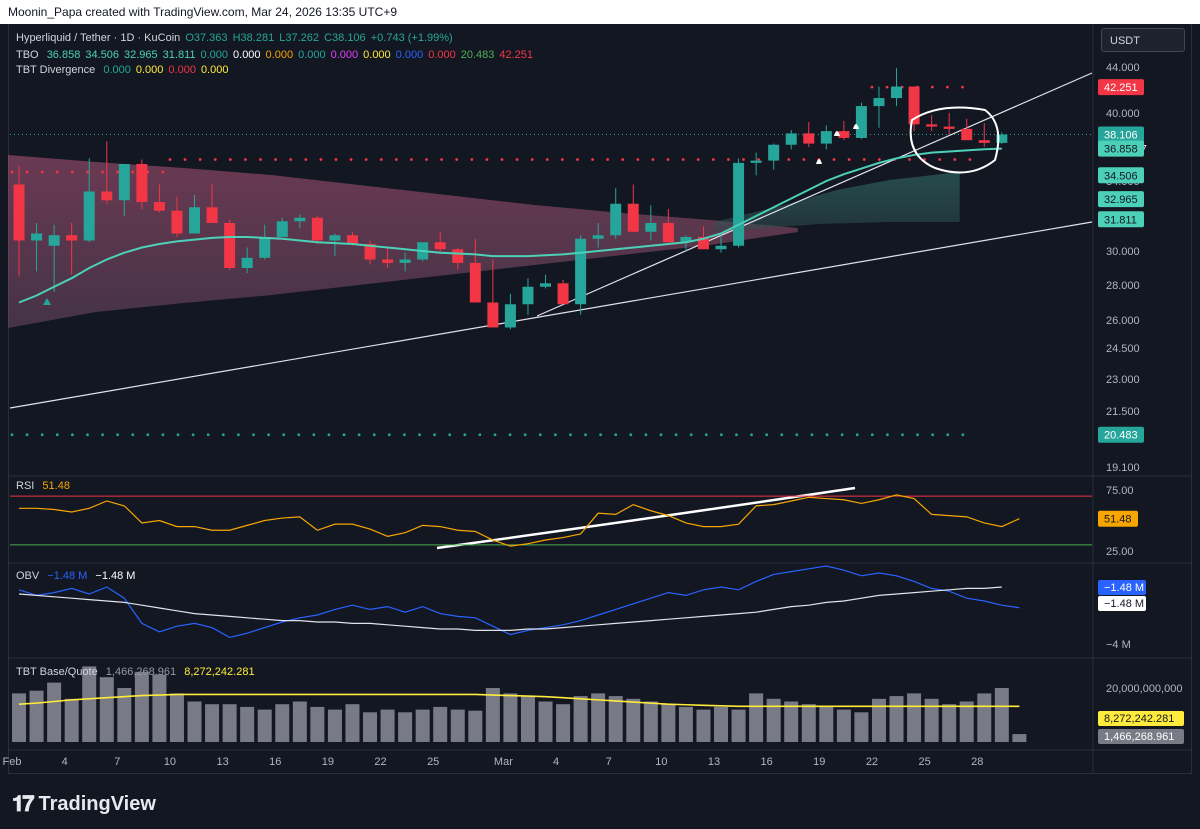 Image resolution: width=1200 pixels, height=829 pixels. Describe the element at coordinates (275, 762) in the screenshot. I see `time-tick-5: 16` at that location.